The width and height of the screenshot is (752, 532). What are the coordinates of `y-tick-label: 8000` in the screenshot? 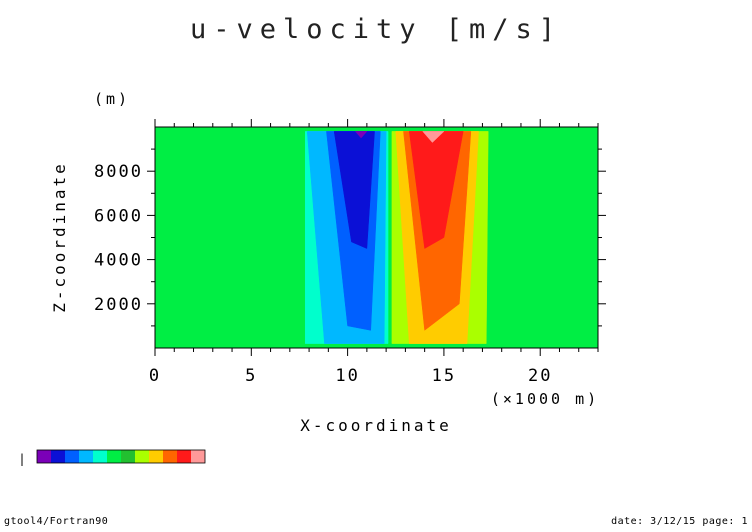 It's located at (118, 172).